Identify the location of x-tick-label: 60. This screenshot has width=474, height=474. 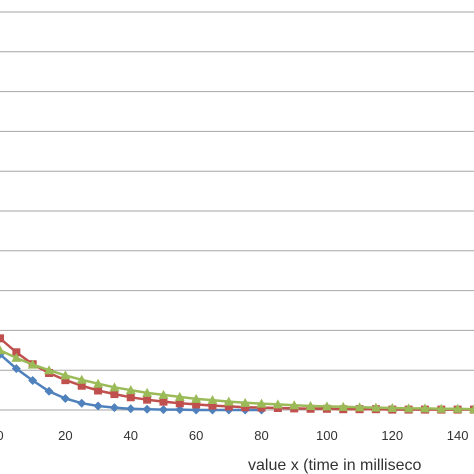
(196, 435).